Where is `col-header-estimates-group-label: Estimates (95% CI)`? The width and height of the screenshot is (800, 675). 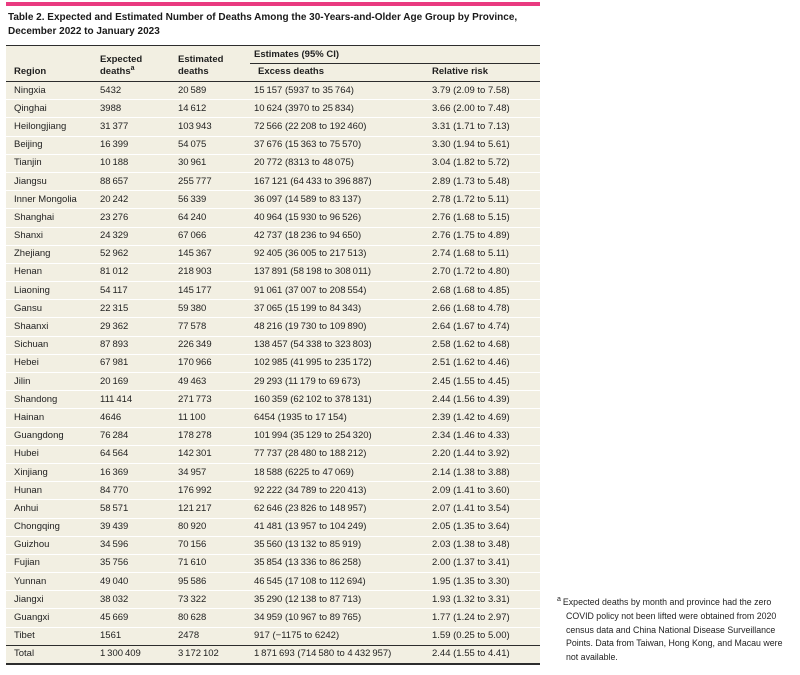 col-header-estimates-group-label: Estimates (95% CI) is located at coordinates (297, 54).